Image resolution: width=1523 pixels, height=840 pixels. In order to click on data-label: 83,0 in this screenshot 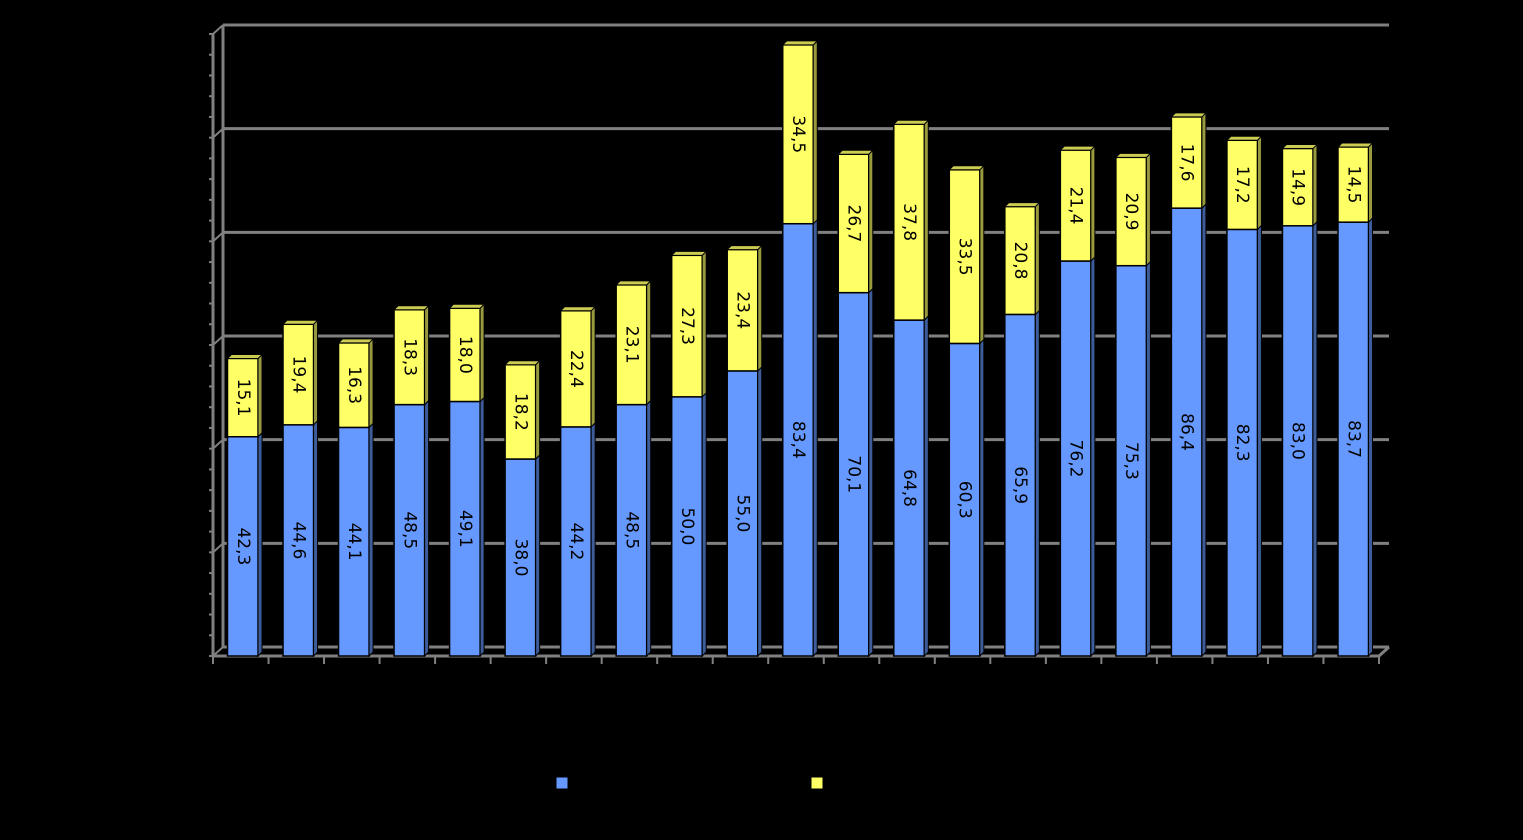, I will do `click(1298, 441)`.